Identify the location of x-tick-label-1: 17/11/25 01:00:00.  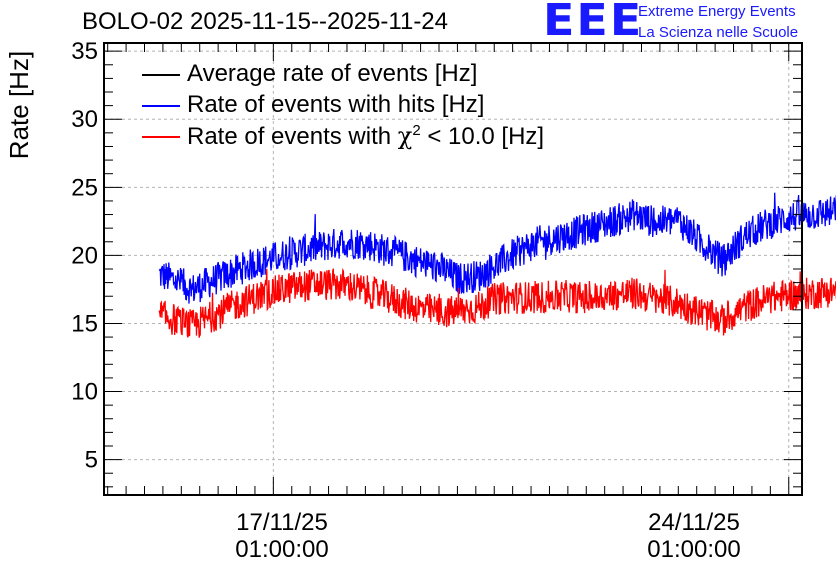
(282, 536).